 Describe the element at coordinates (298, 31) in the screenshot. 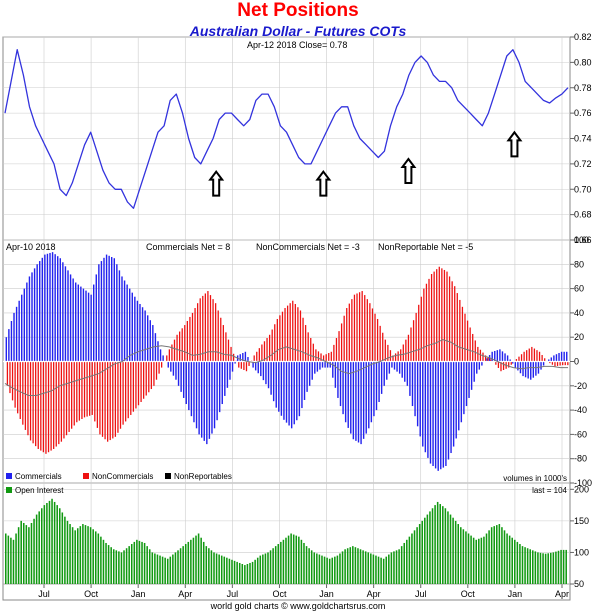

I see `chart-subtitle: Australian Dollar - Futures COTs` at that location.